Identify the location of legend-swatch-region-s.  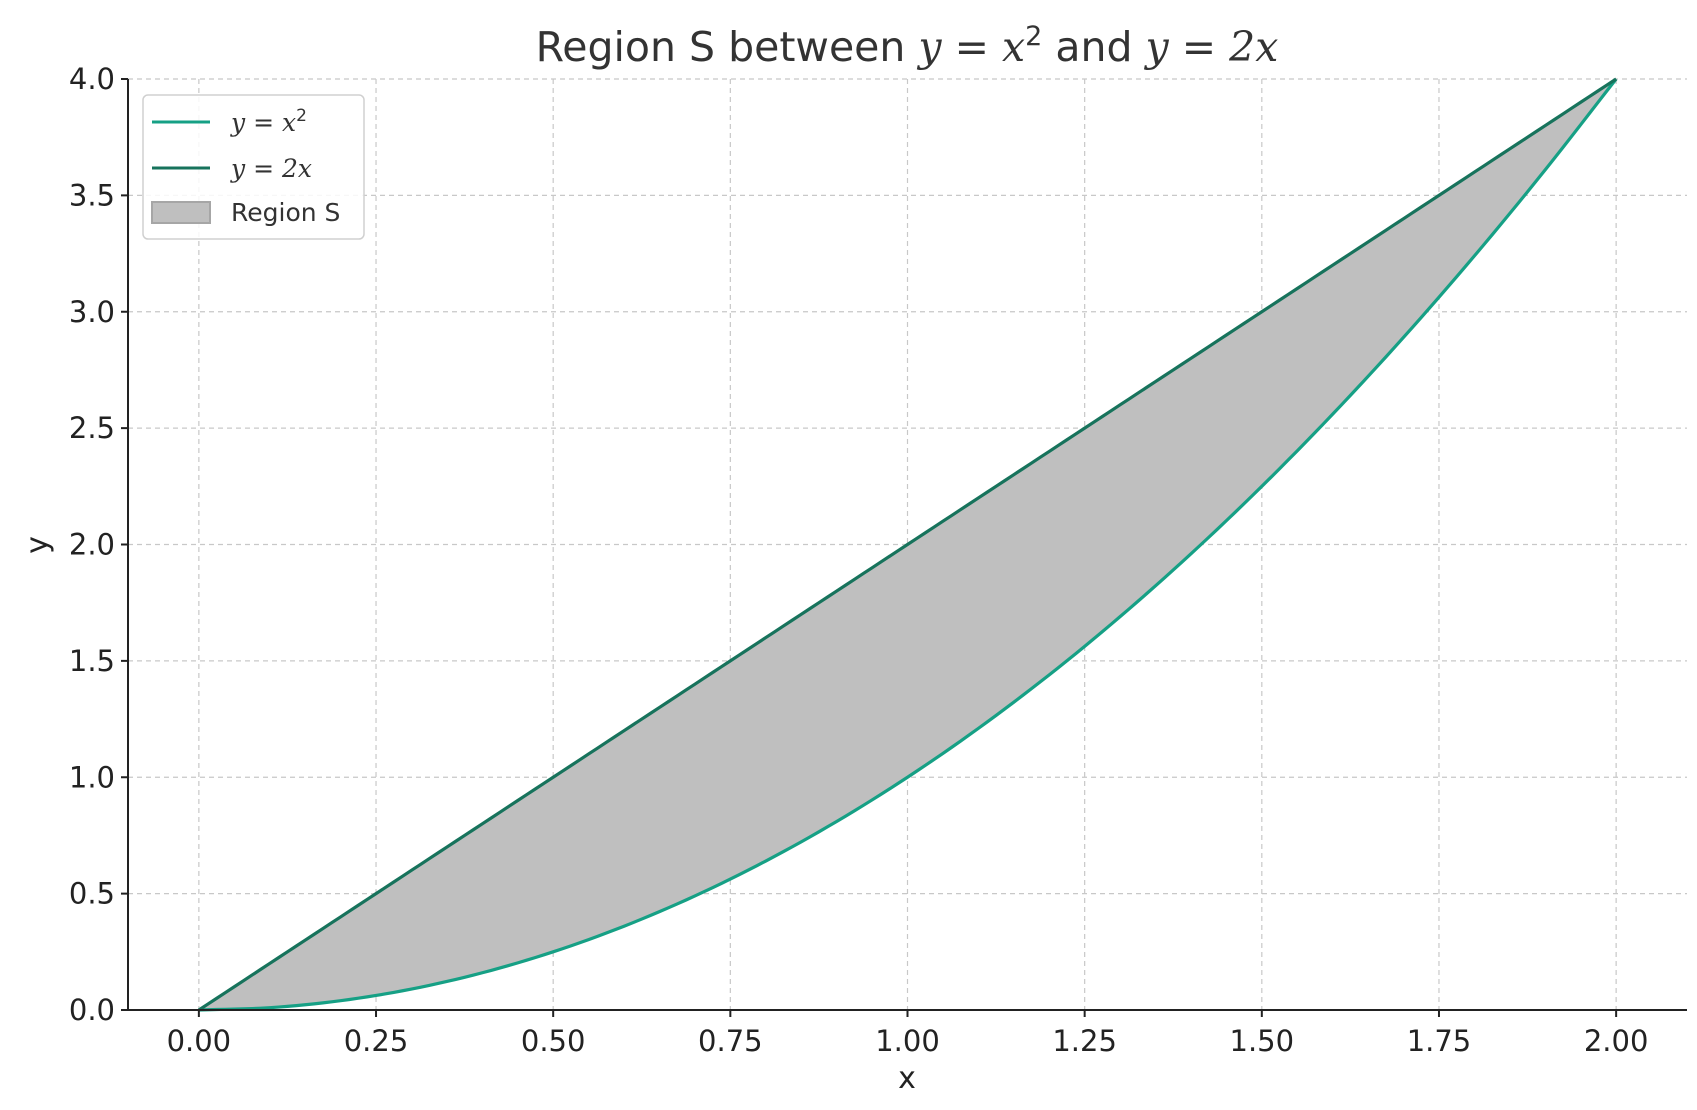
(181, 212).